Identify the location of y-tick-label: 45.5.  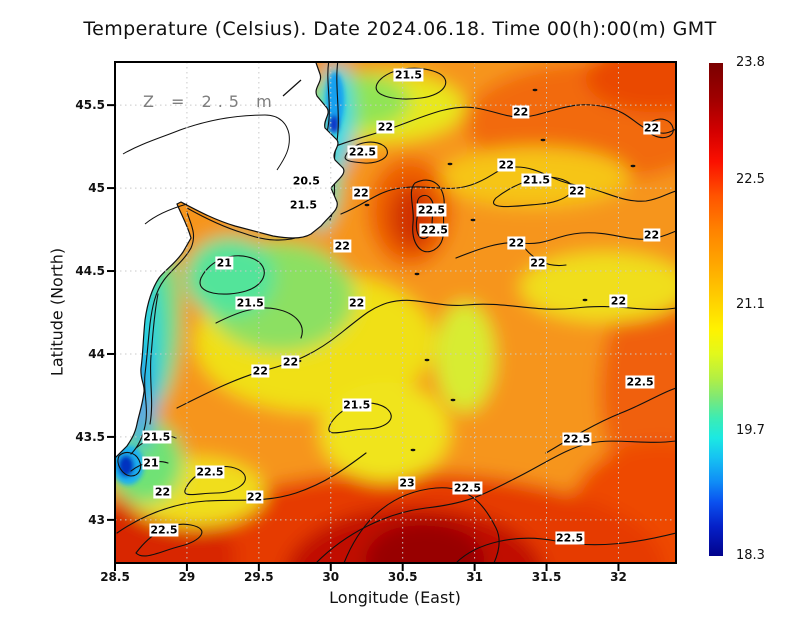
(90, 105).